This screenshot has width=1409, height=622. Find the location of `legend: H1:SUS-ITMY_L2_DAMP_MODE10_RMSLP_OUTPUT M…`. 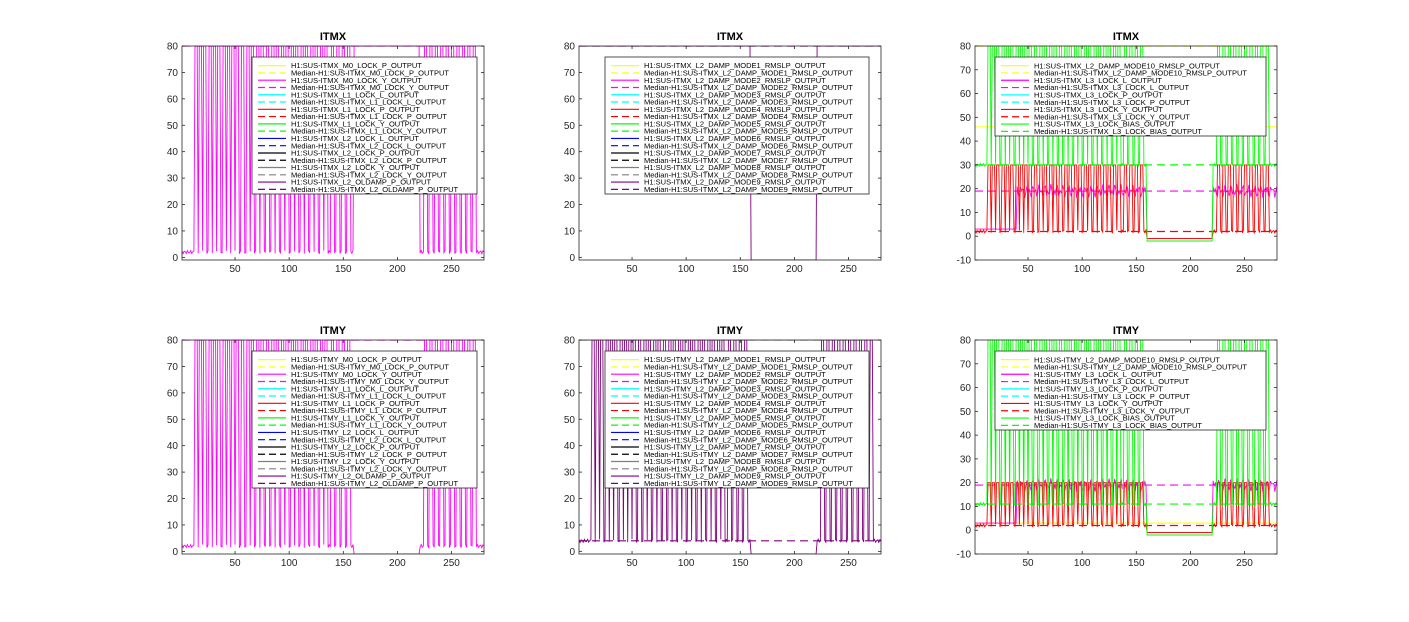

legend: H1:SUS-ITMY_L2_DAMP_MODE10_RMSLP_OUTPUT M… is located at coordinates (1130, 390).